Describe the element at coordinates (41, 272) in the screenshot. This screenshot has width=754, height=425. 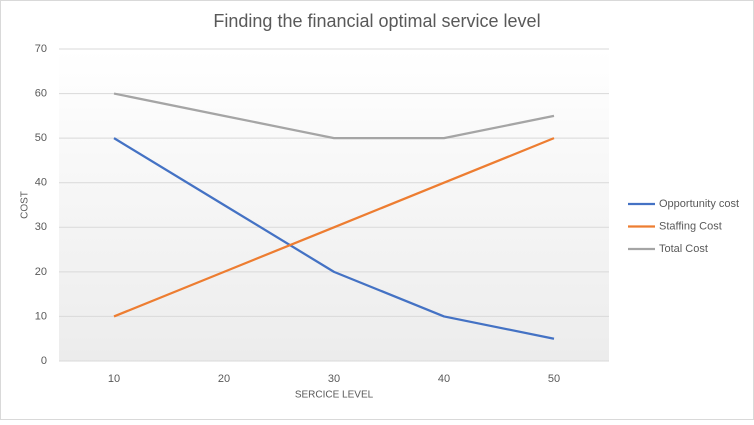
I see `y-tick-label: 20` at that location.